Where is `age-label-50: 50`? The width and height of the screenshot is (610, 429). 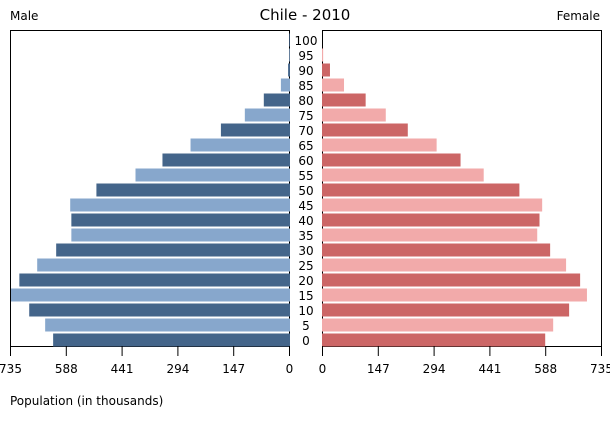
age-label-50: 50 is located at coordinates (305, 191).